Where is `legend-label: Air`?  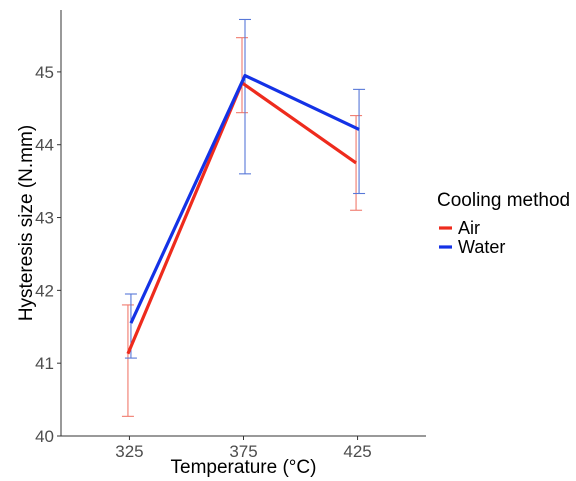 legend-label: Air is located at coordinates (469, 228).